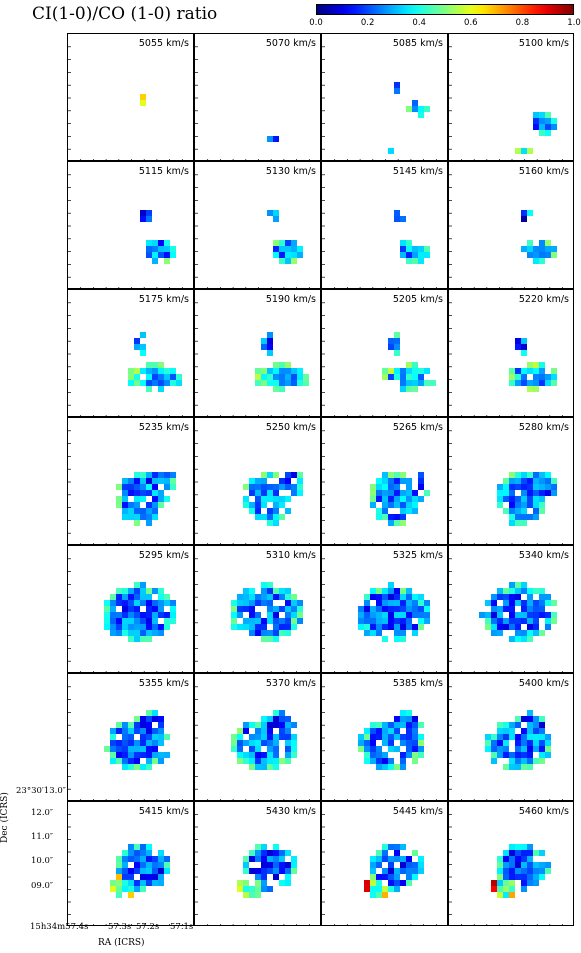  I want to click on channel-panel: 5430 km/s, so click(257, 863).